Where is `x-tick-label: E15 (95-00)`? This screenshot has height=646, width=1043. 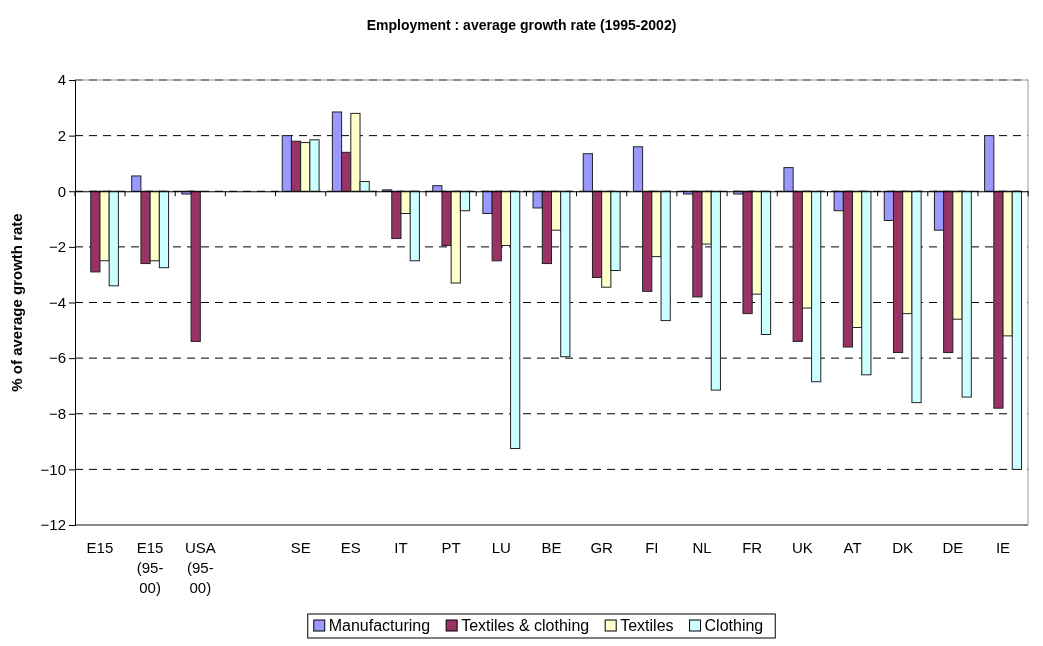 x-tick-label: E15 (95-00) is located at coordinates (150, 567).